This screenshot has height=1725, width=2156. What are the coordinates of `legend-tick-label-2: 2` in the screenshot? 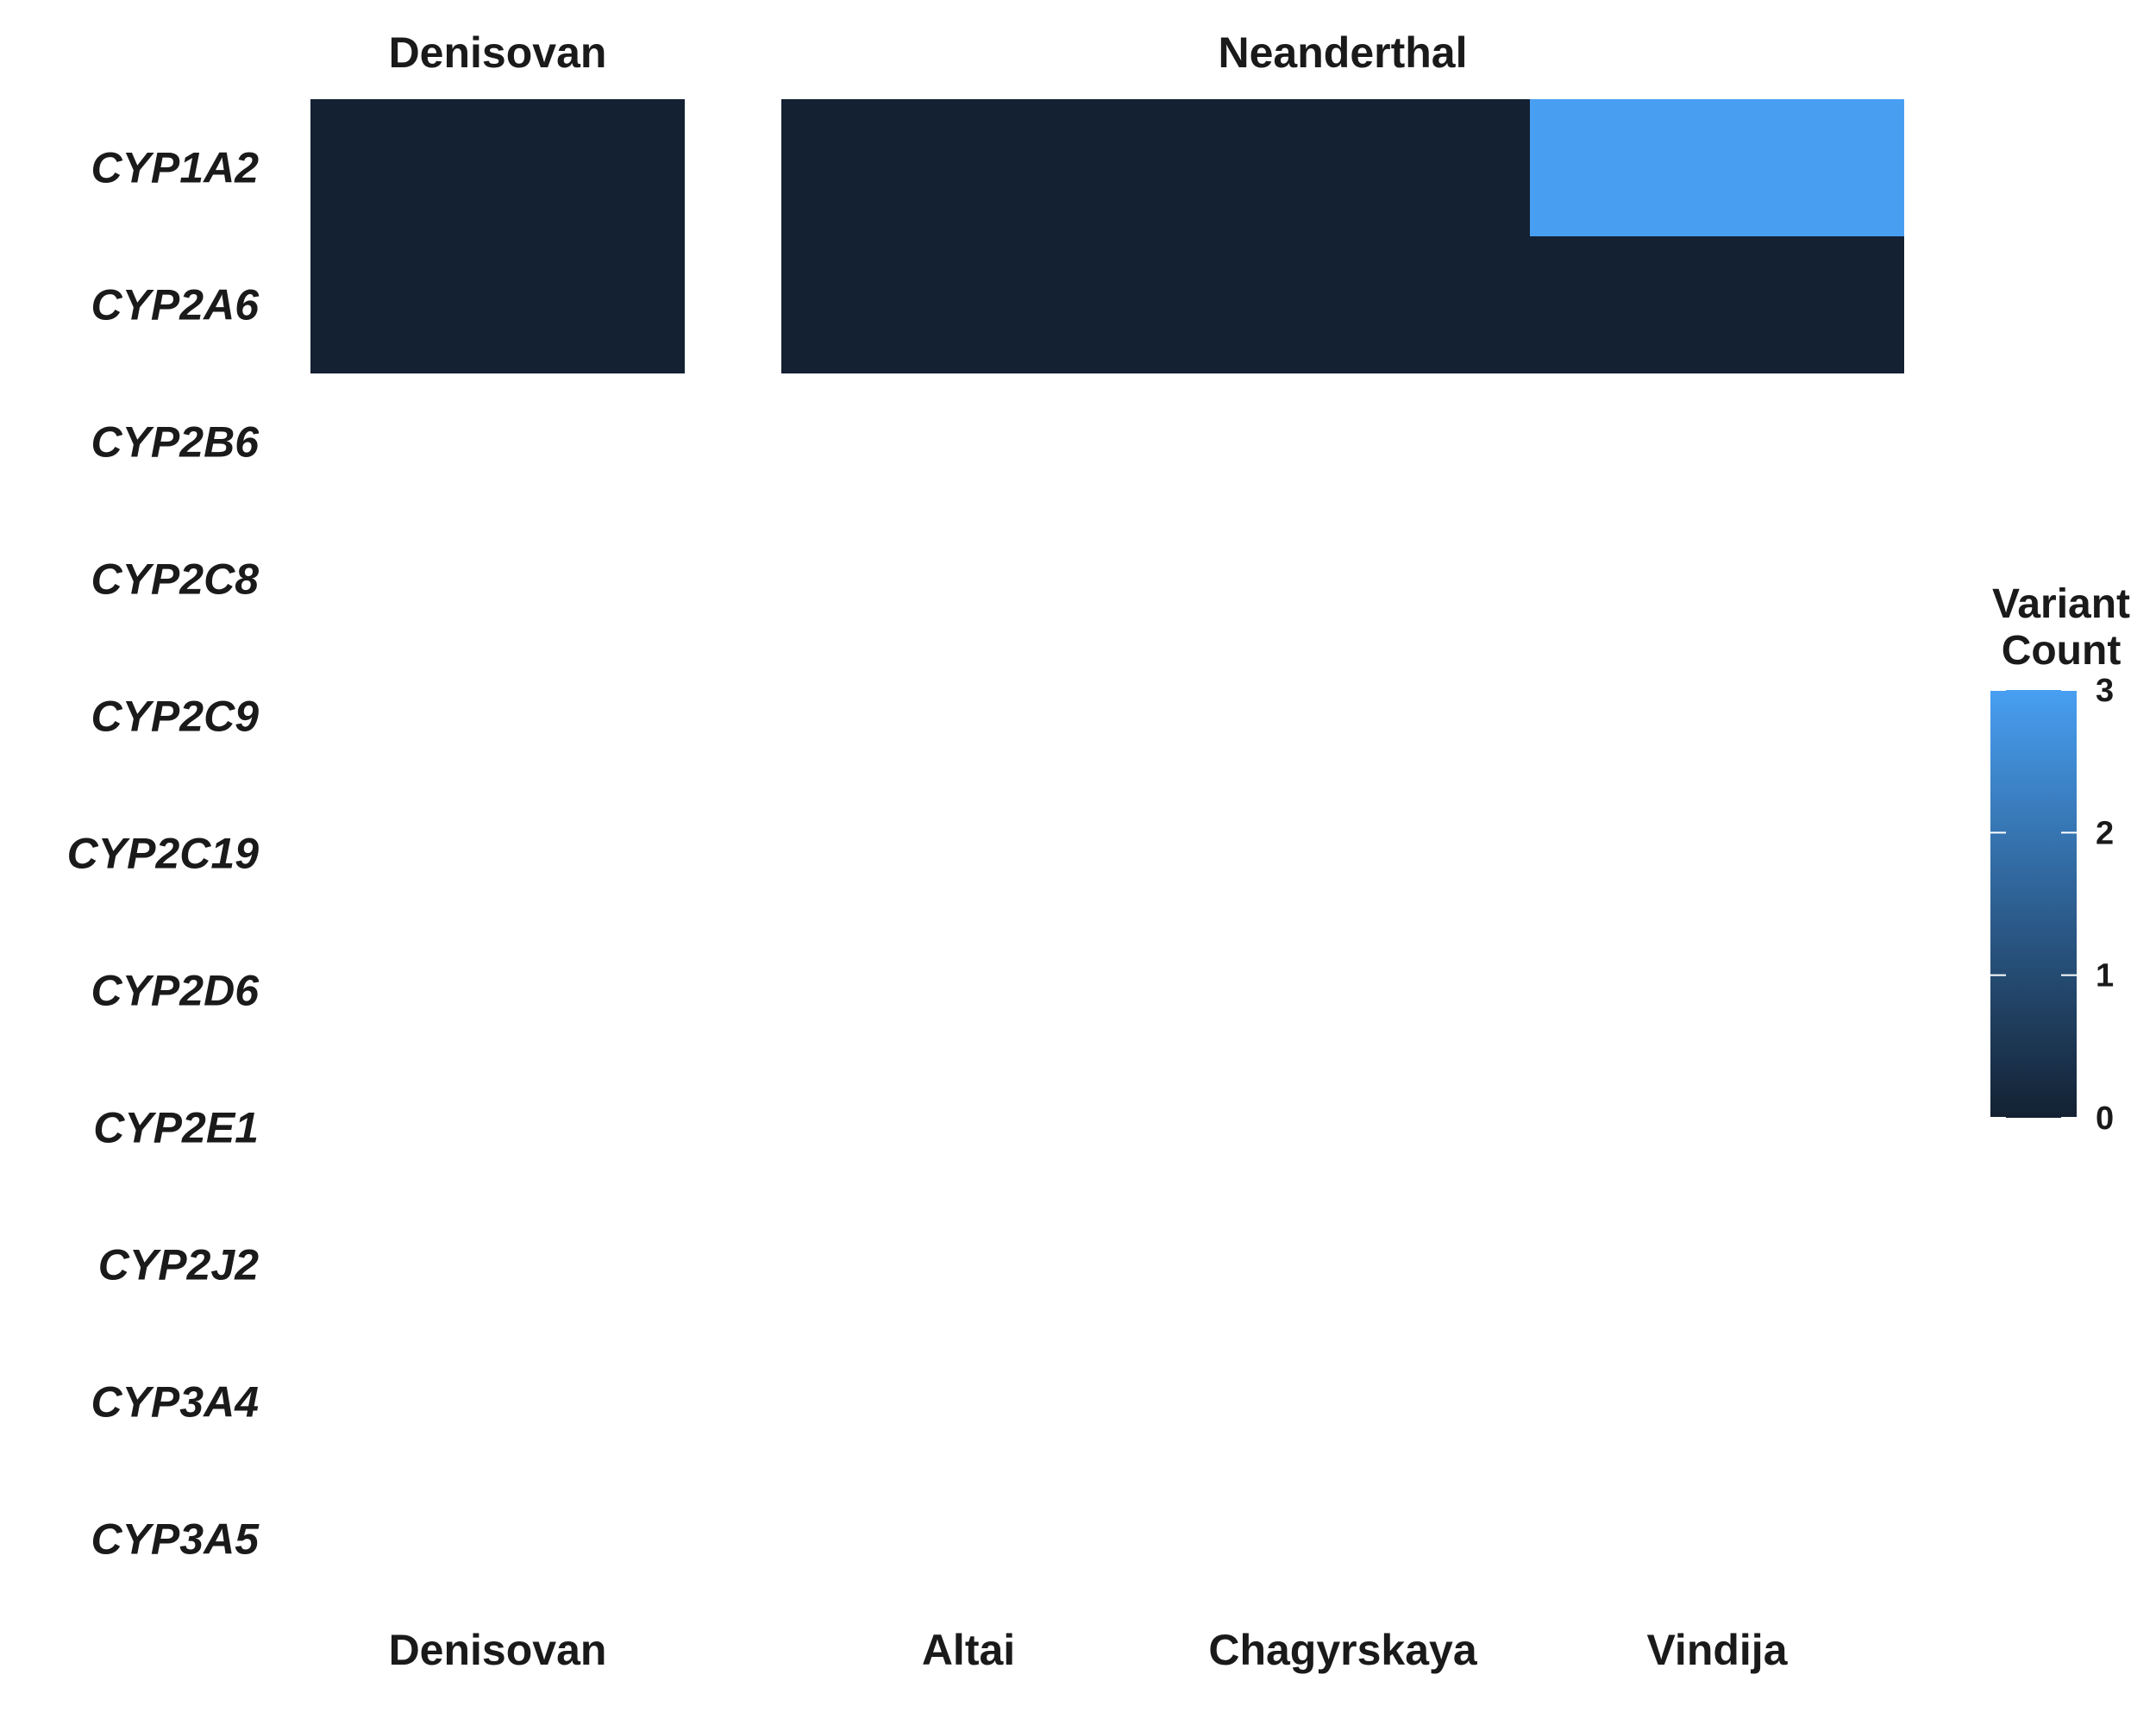 It's located at (2105, 833).